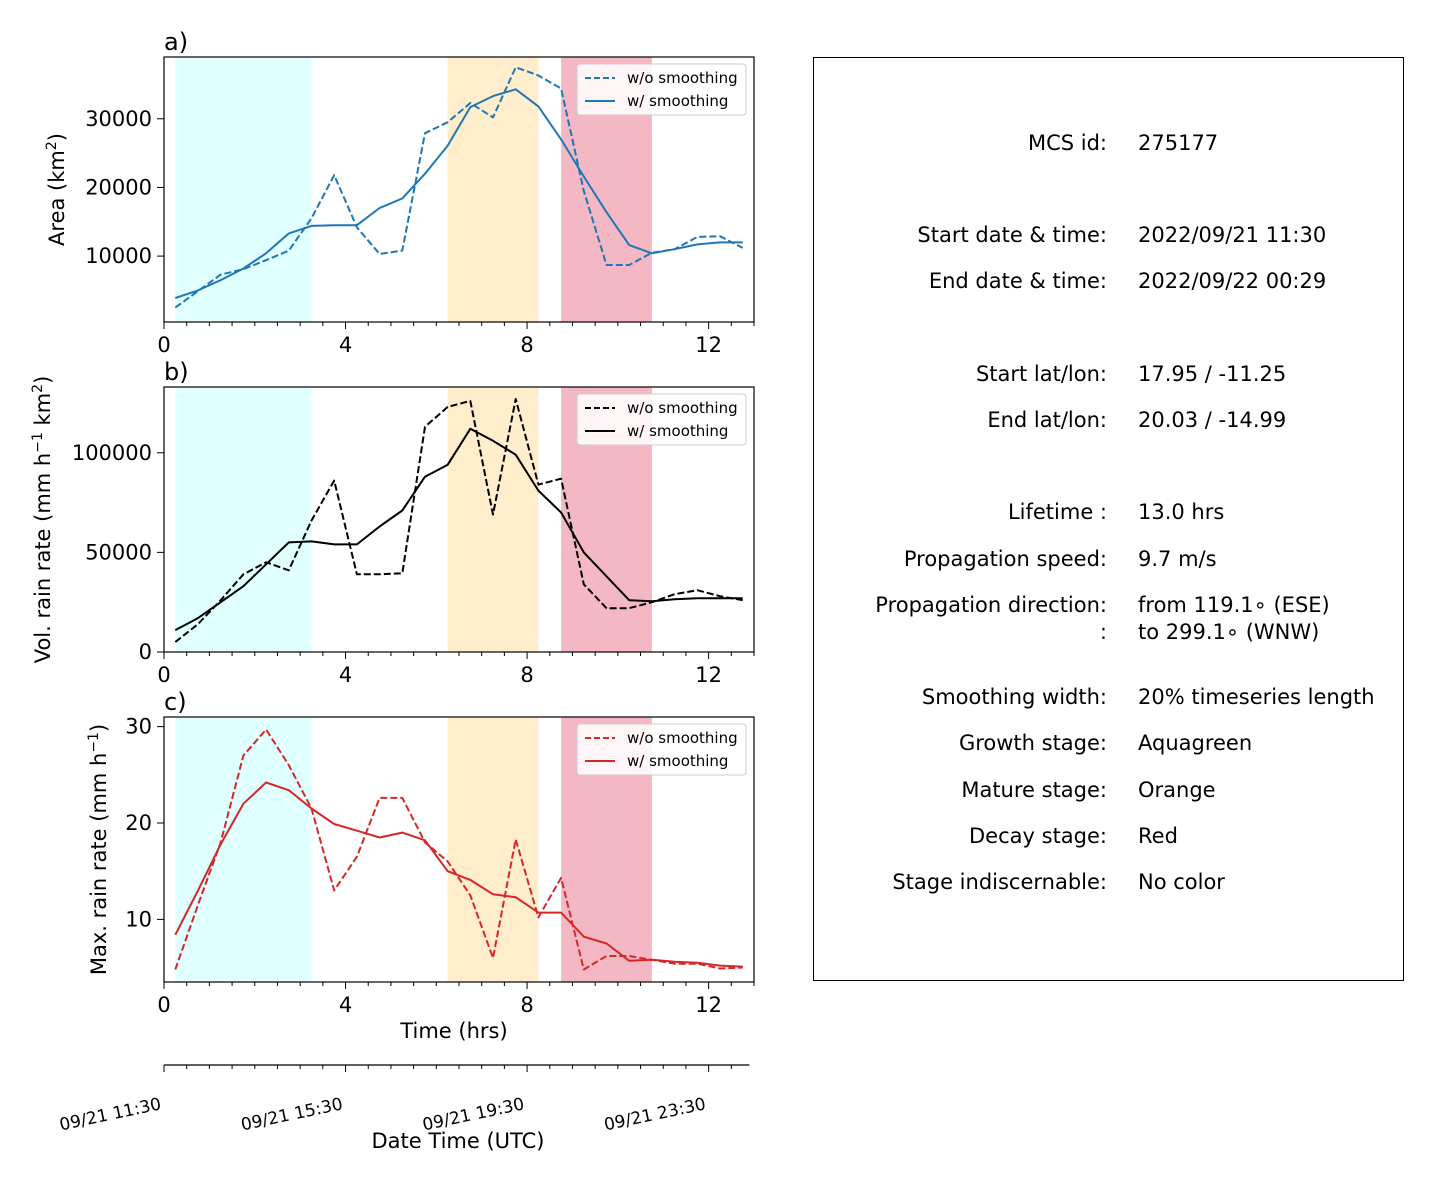 Image resolution: width=1433 pixels, height=1181 pixels. I want to click on growth-label: Growth stage:, so click(1032, 743).